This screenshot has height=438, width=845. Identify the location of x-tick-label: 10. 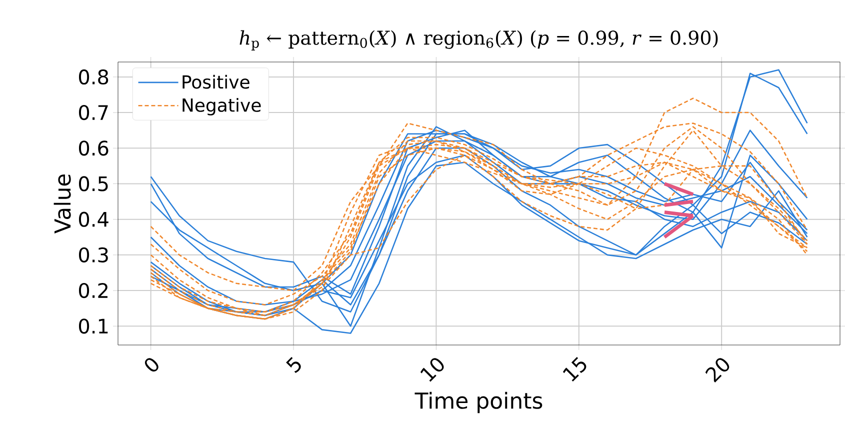
(432, 370).